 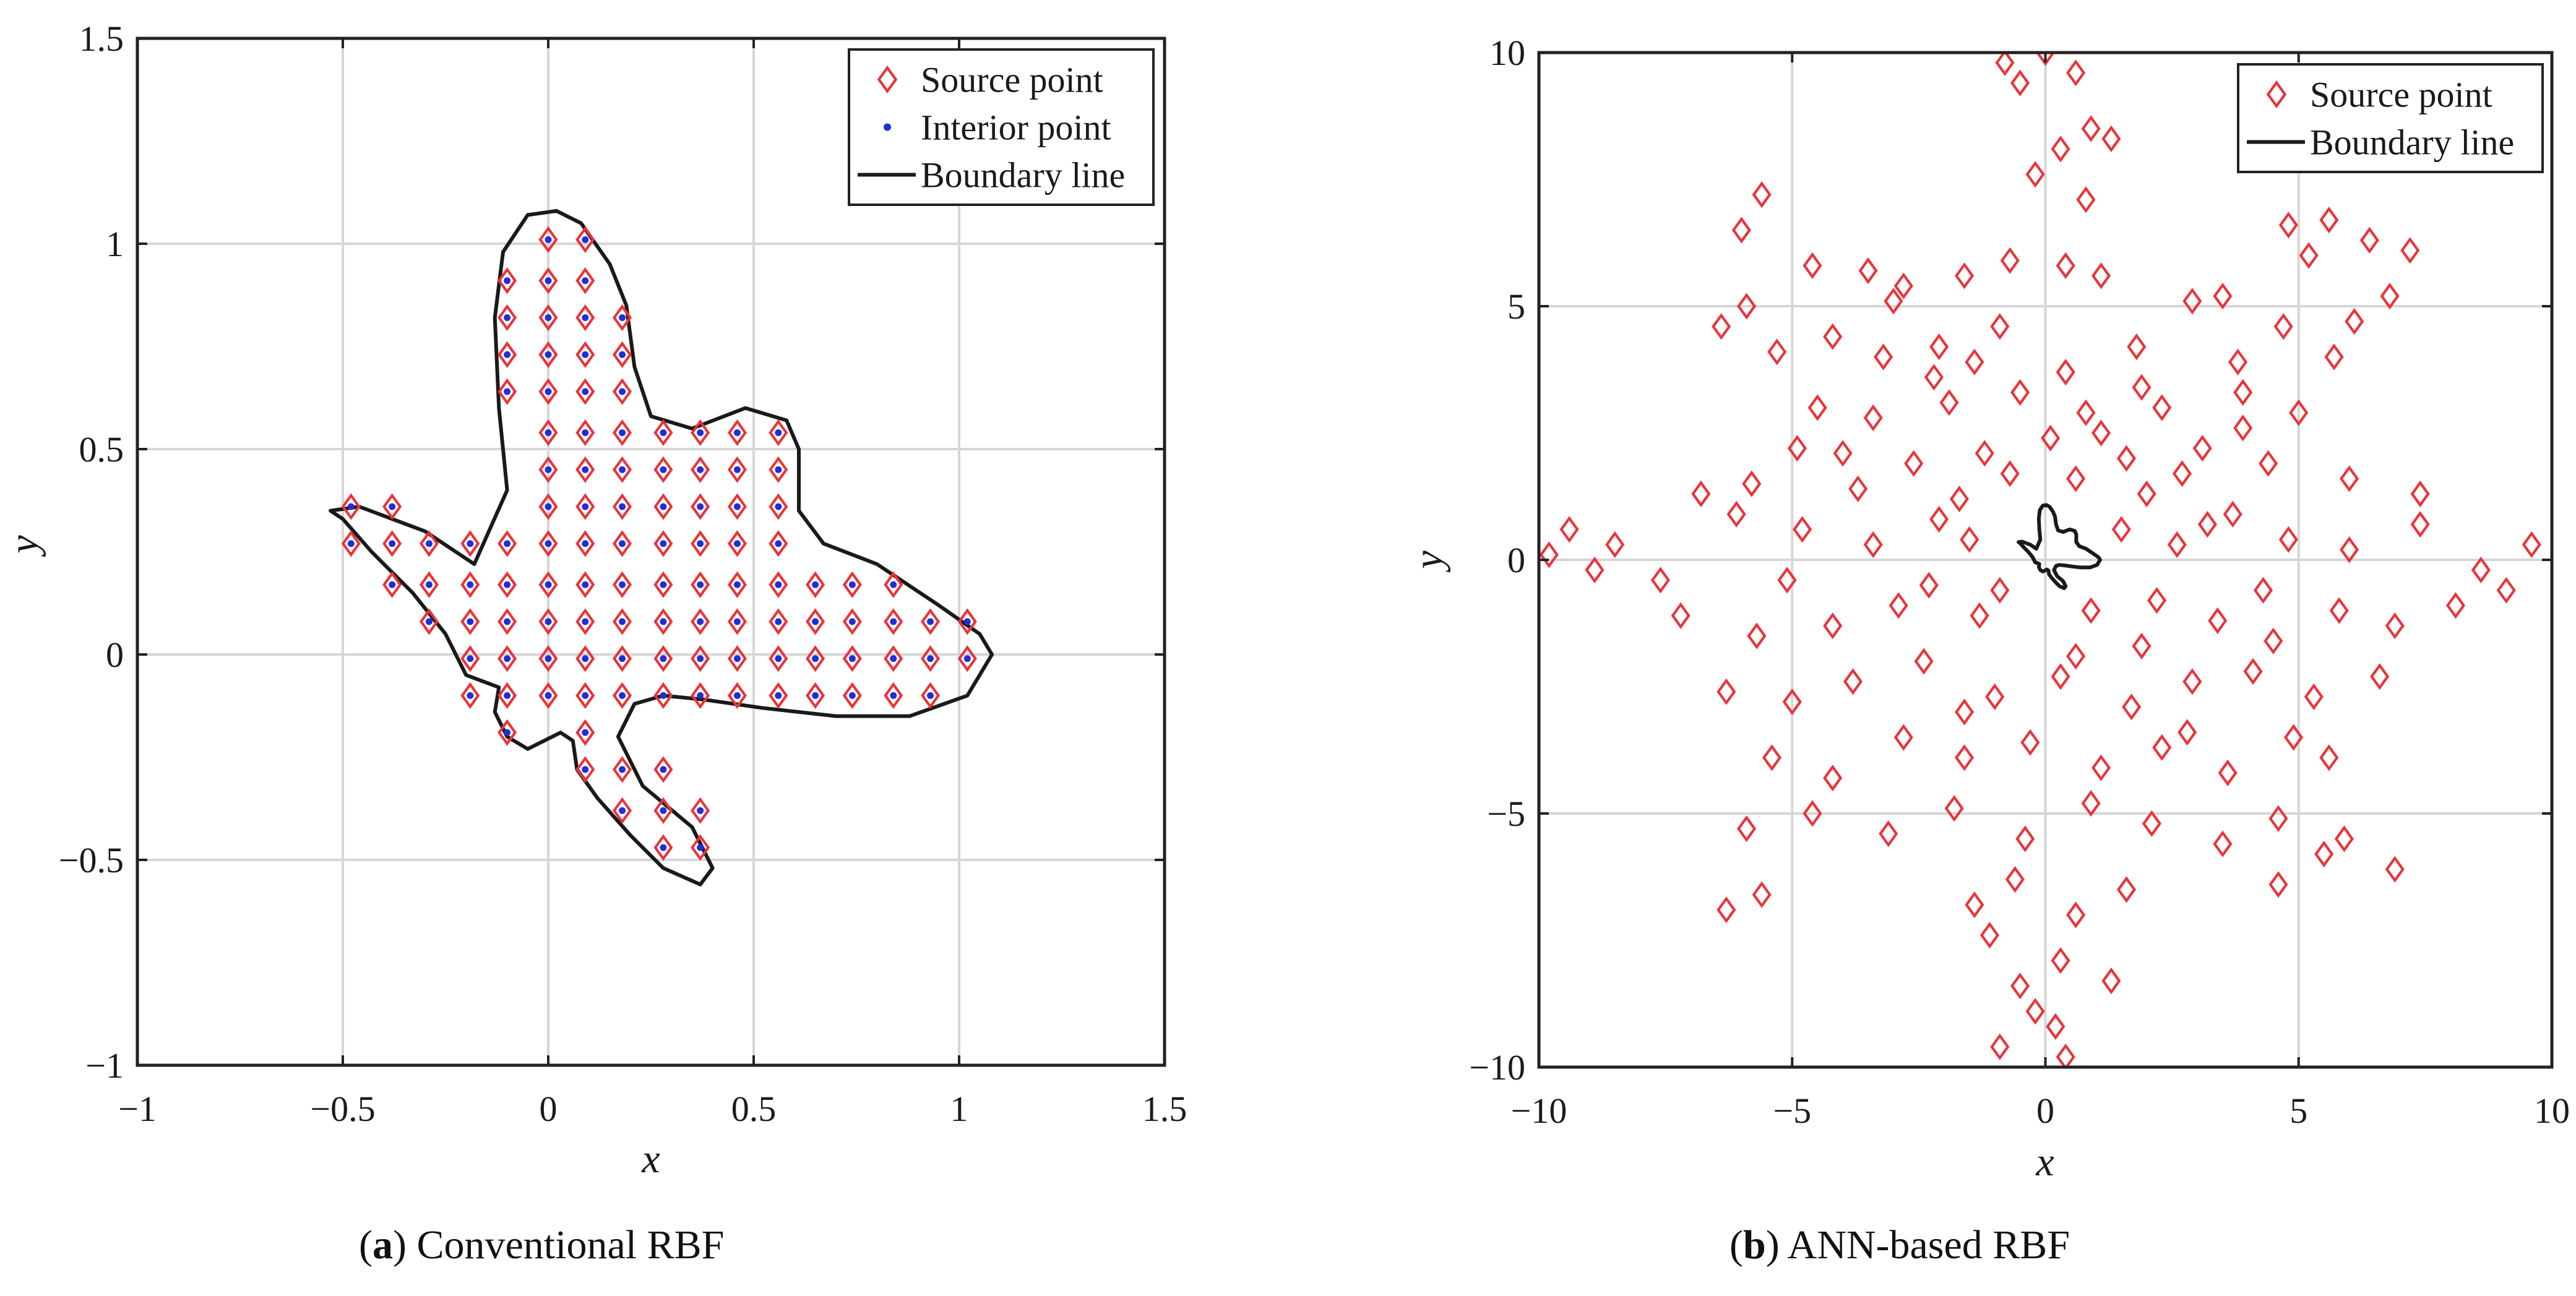 What do you see at coordinates (2390, 118) in the screenshot?
I see `chart-b-legend-box` at bounding box center [2390, 118].